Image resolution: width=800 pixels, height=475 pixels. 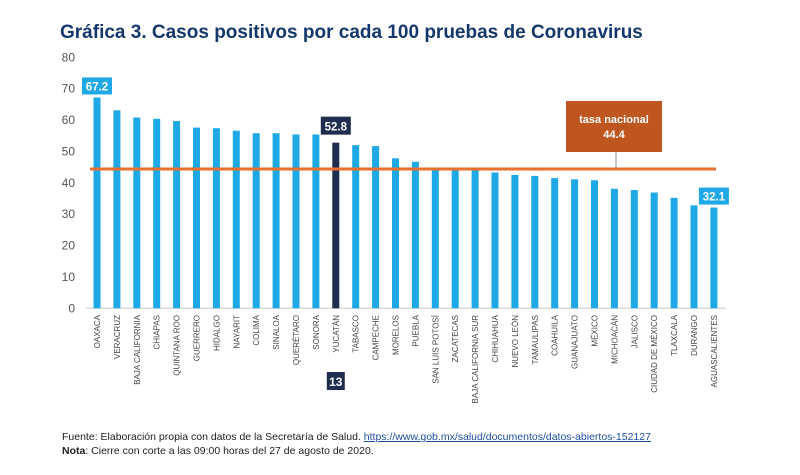 I want to click on highlight-label: 52.8, so click(x=336, y=128).